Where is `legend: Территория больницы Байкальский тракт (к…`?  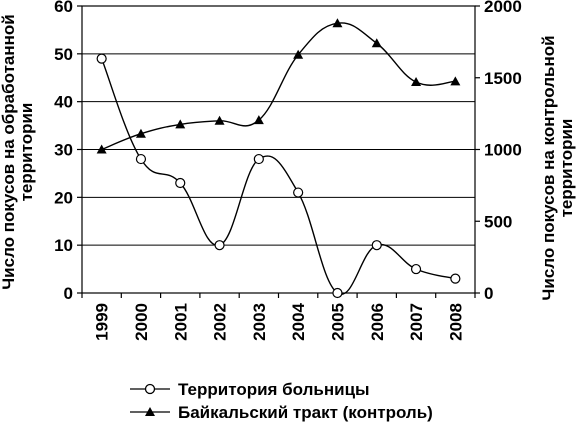
legend: Территория больницы Байкальский тракт (к… is located at coordinates (281, 401).